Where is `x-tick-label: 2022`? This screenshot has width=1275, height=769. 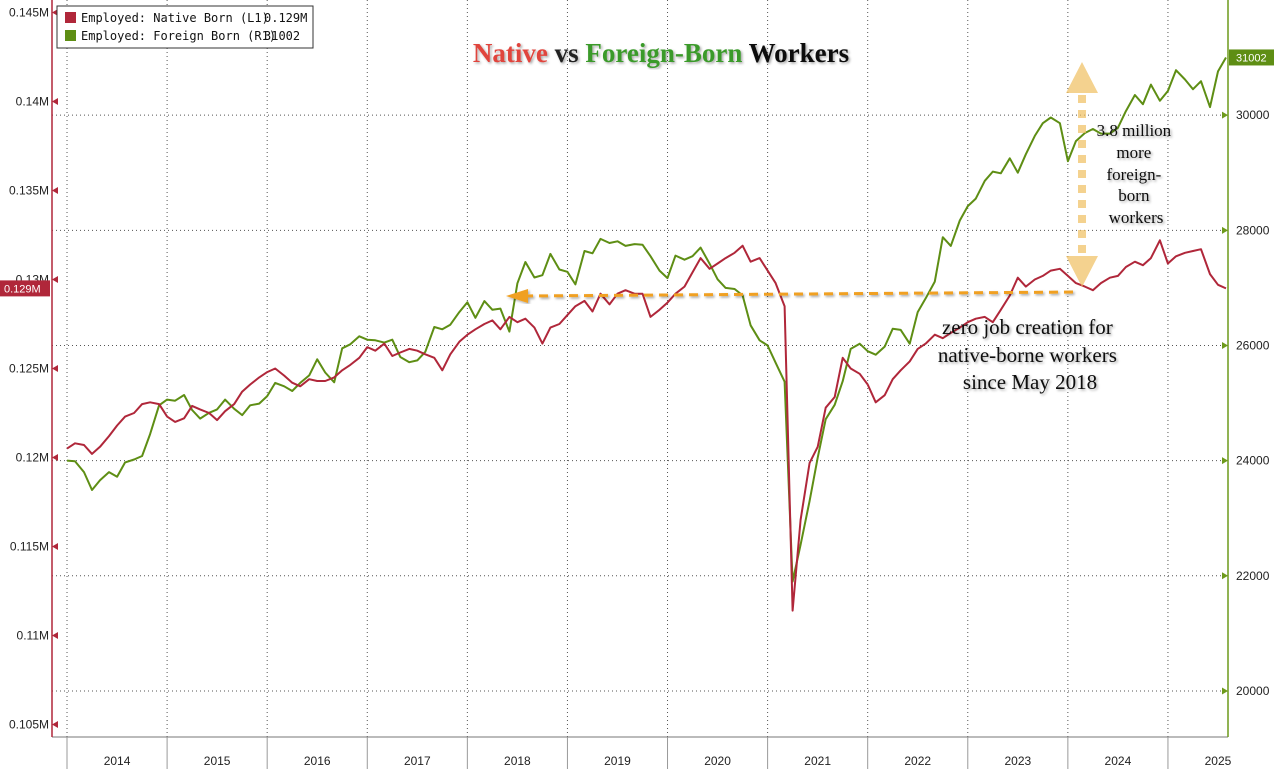
x-tick-label: 2022 is located at coordinates (917, 761).